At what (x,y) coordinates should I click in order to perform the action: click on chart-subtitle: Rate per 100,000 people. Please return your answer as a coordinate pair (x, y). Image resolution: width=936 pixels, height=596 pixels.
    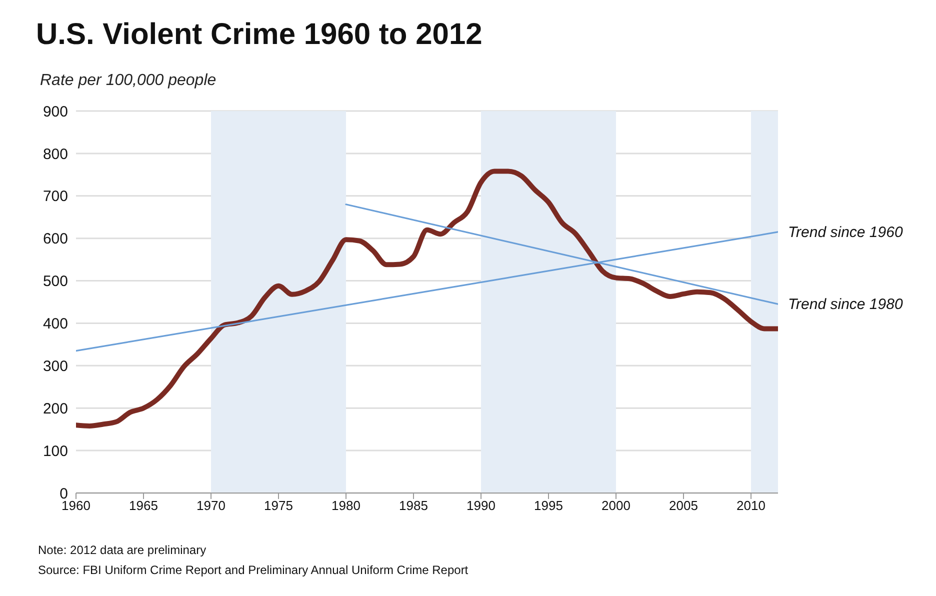
    Looking at the image, I should click on (128, 81).